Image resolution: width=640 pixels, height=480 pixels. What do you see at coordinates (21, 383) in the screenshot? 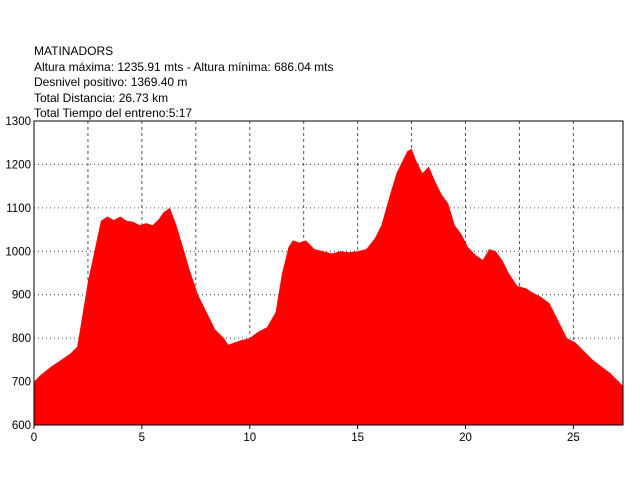
I see `y-tick-label: 700` at bounding box center [21, 383].